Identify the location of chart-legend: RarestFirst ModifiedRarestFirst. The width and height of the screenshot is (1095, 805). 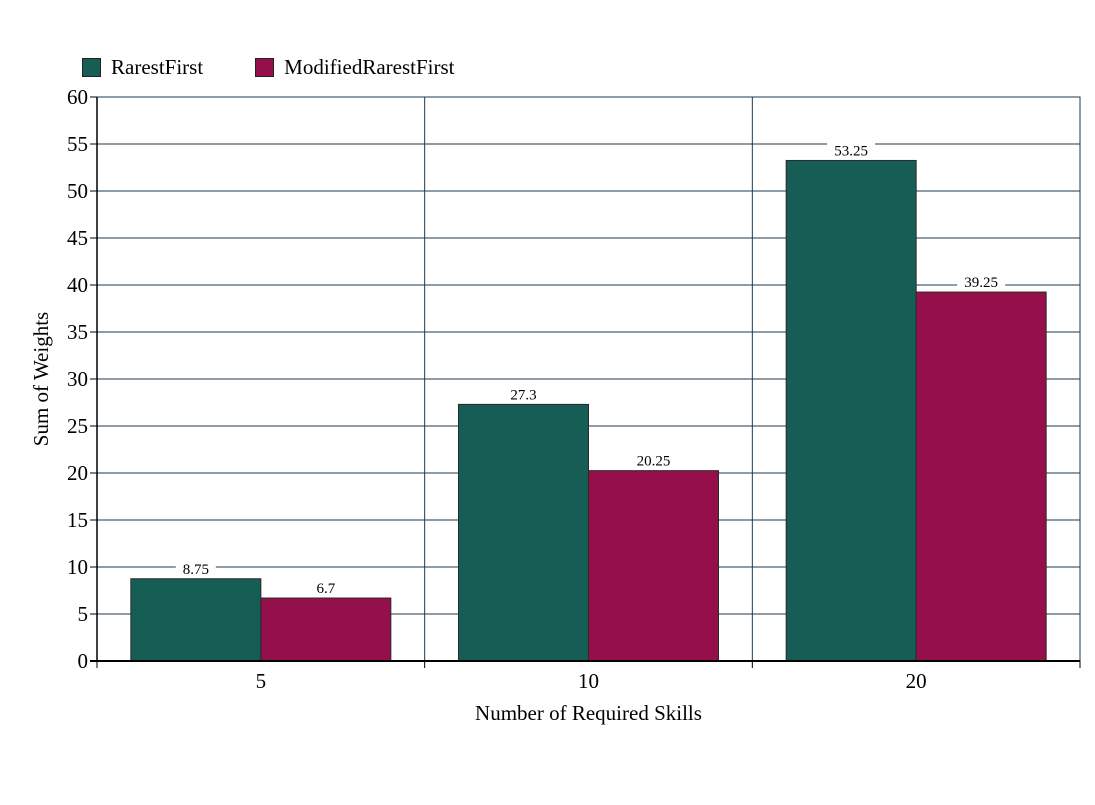
(268, 67).